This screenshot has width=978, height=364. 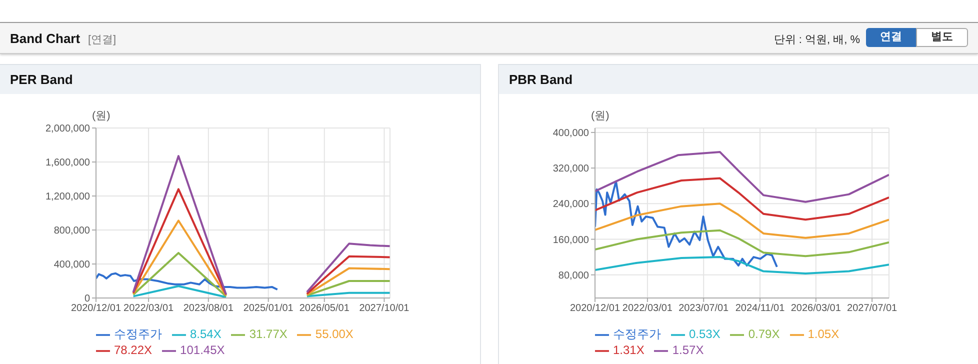 I want to click on legend-label: 31.77X, so click(x=268, y=334).